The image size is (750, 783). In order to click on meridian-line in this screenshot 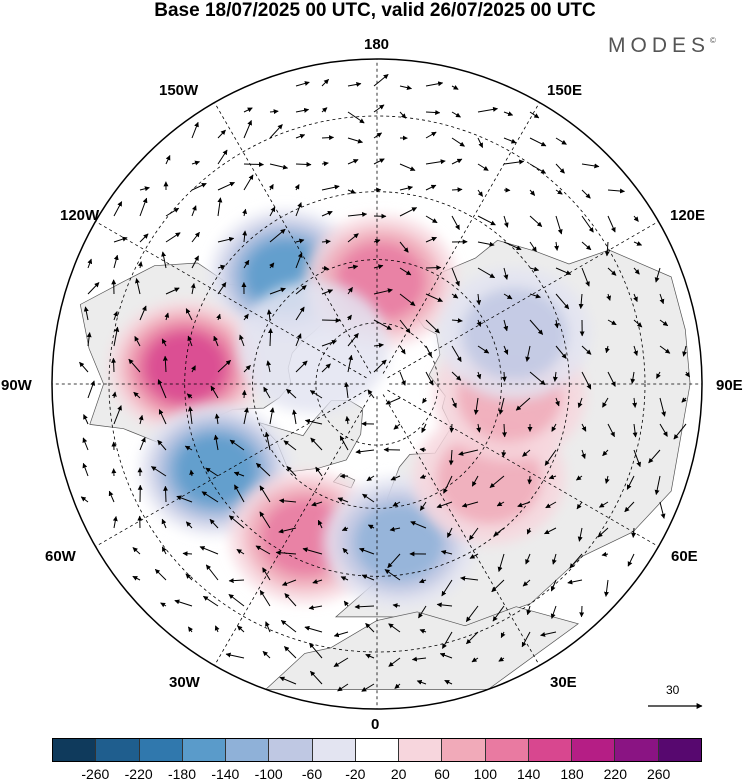, I will do `click(461, 238)`.